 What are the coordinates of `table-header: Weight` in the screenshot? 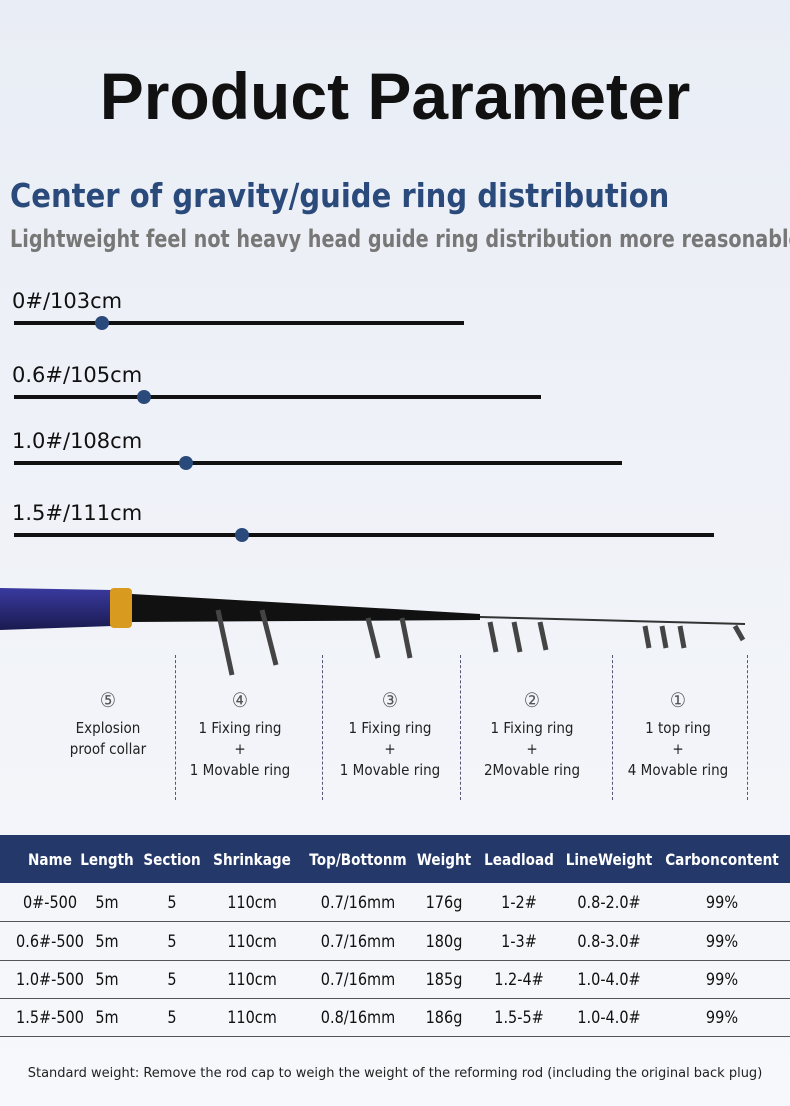 It's located at (444, 859).